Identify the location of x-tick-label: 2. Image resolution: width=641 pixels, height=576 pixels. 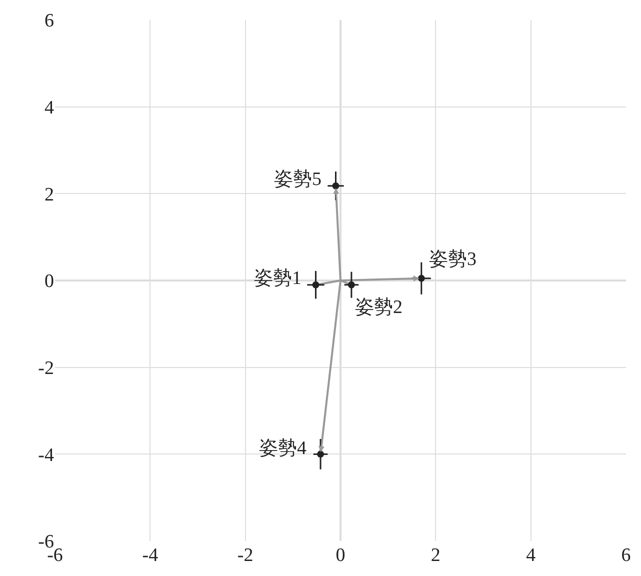
(435, 555).